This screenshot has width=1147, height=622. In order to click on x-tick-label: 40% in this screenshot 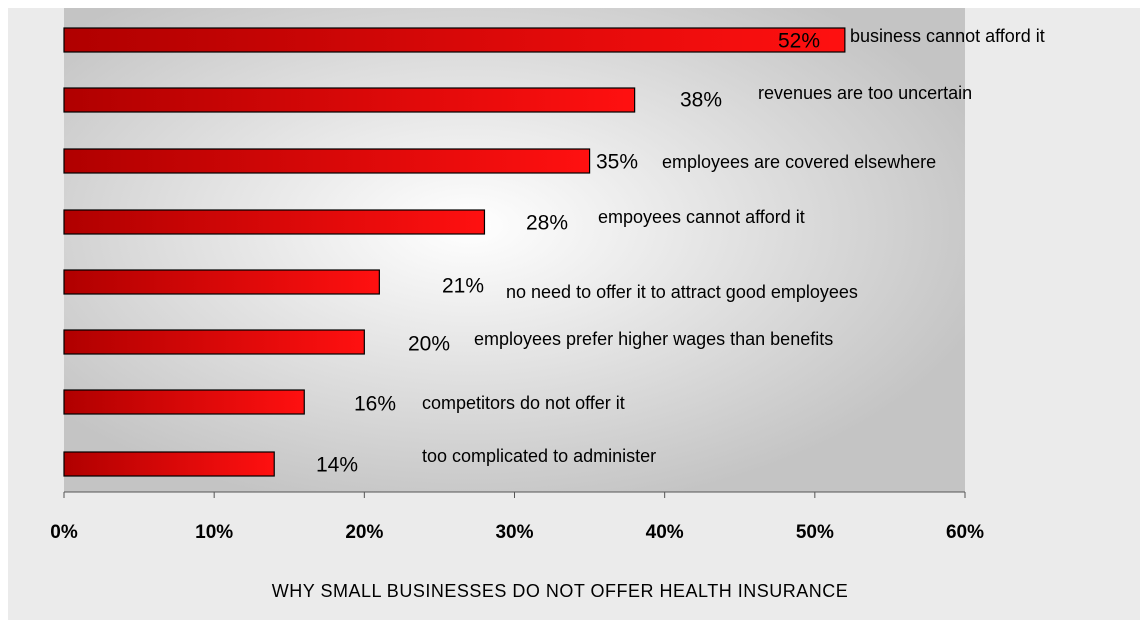, I will do `click(665, 532)`.